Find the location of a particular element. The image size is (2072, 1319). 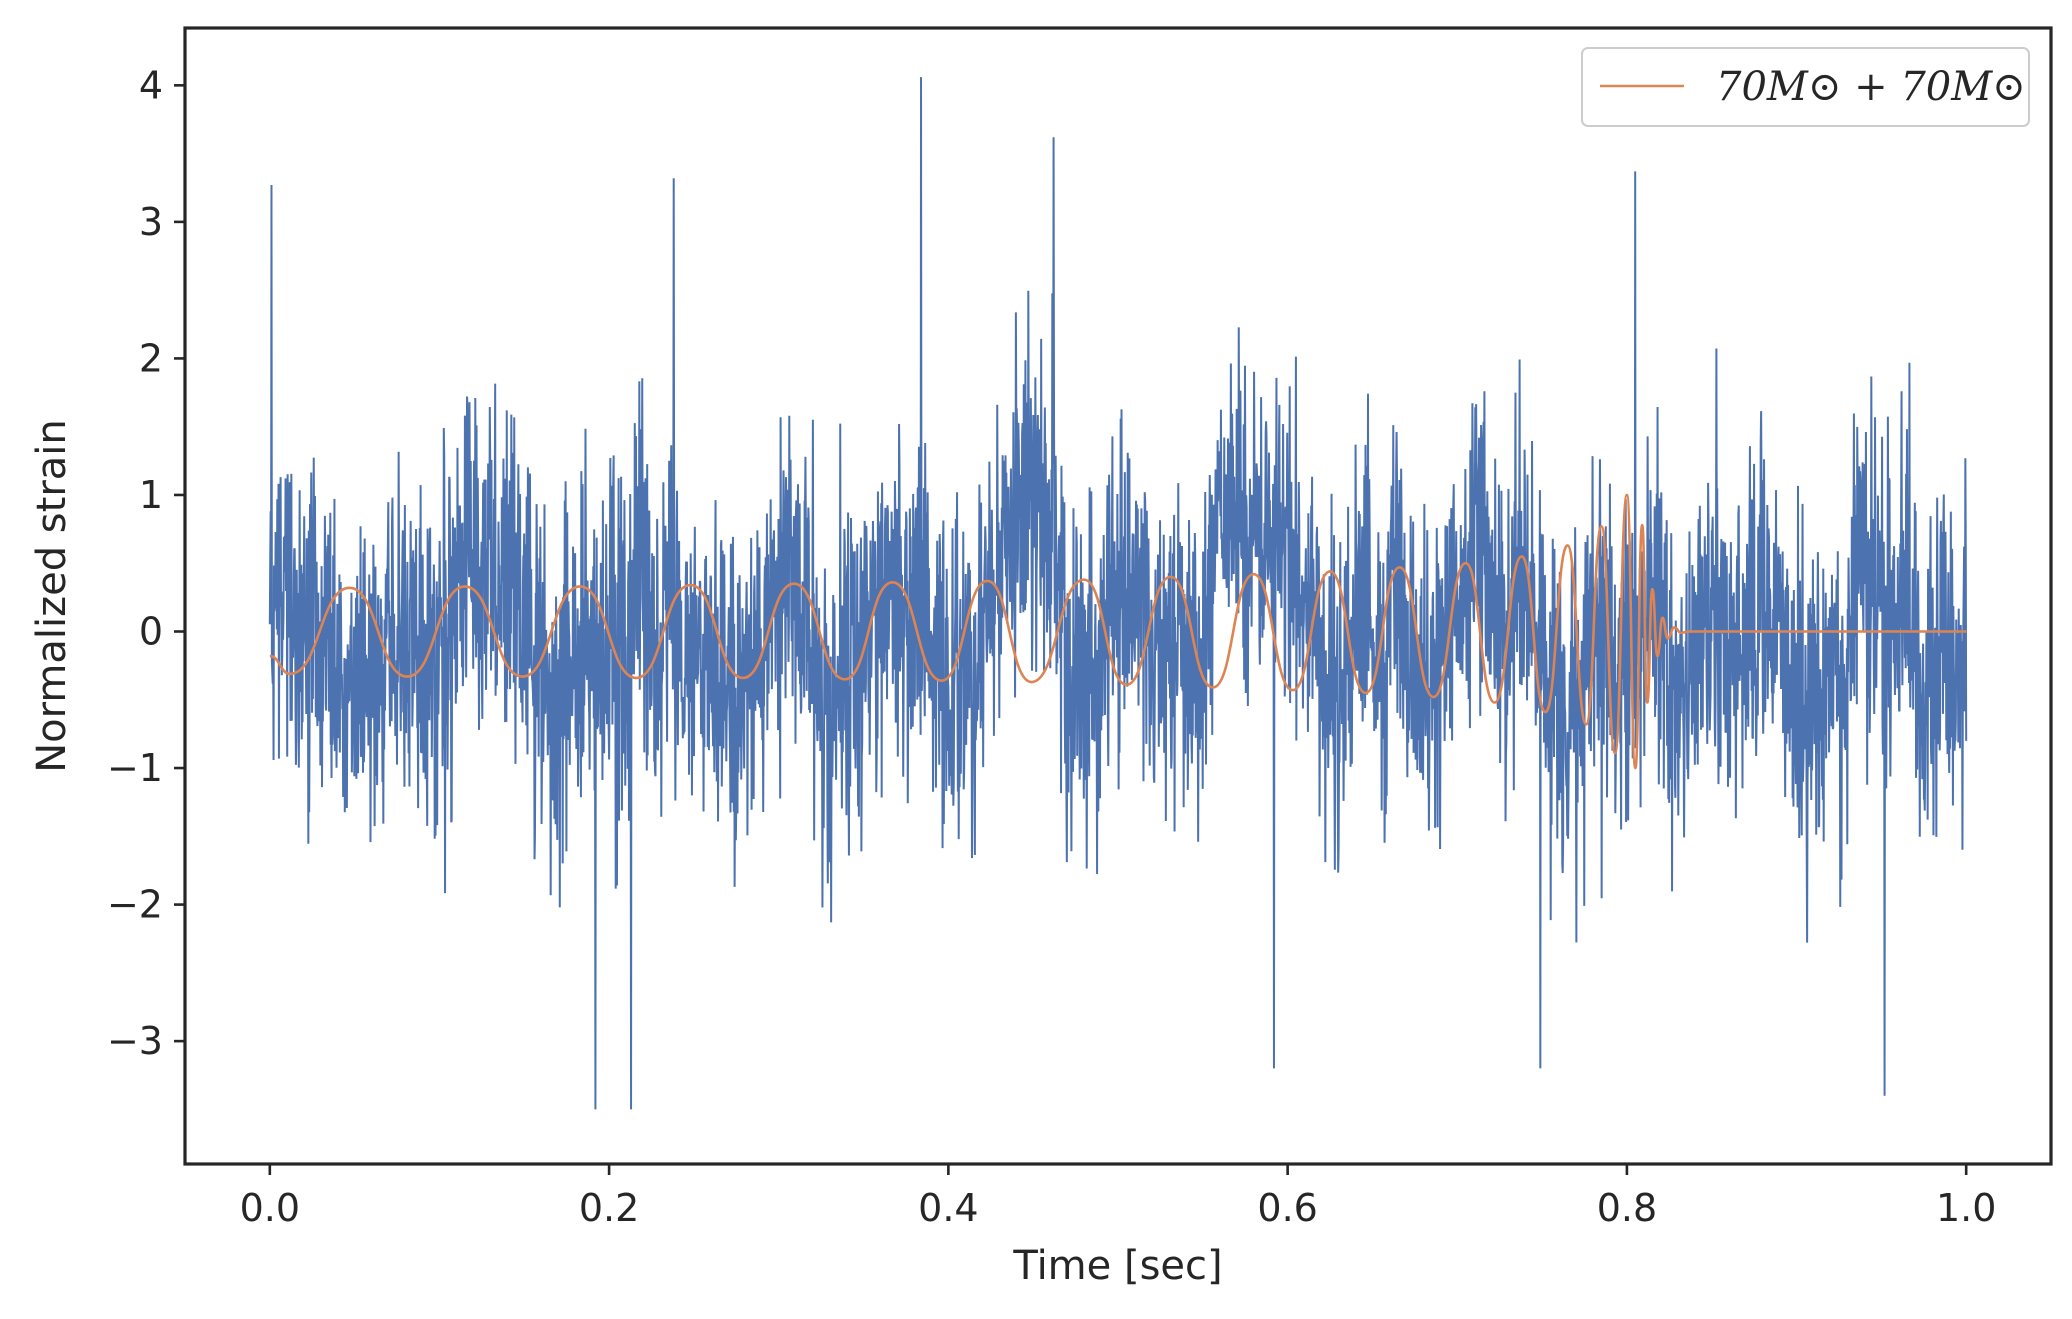

y-tick-label: 2 is located at coordinates (151, 358).